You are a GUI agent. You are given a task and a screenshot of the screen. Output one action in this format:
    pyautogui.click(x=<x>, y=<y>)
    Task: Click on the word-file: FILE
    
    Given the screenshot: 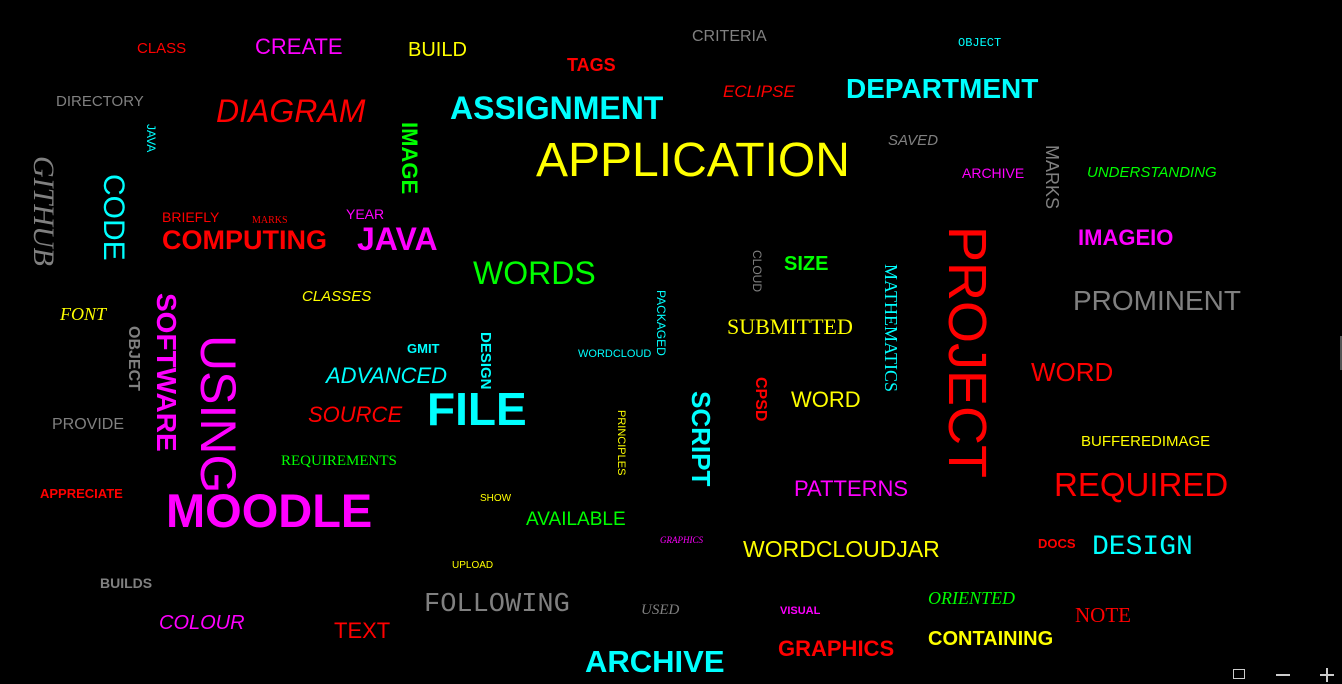 What is the action you would take?
    pyautogui.click(x=477, y=409)
    